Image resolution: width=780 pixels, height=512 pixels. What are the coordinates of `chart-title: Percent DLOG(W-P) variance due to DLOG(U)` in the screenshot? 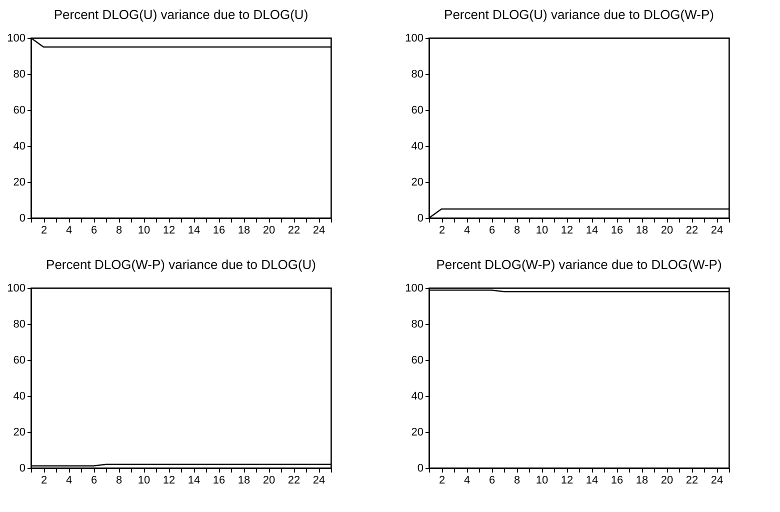 It's located at (181, 264).